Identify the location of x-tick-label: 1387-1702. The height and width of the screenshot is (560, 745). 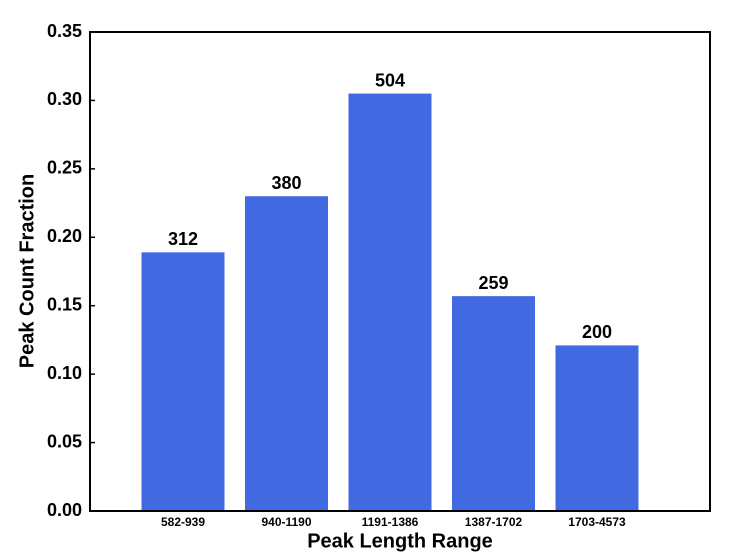
(494, 522).